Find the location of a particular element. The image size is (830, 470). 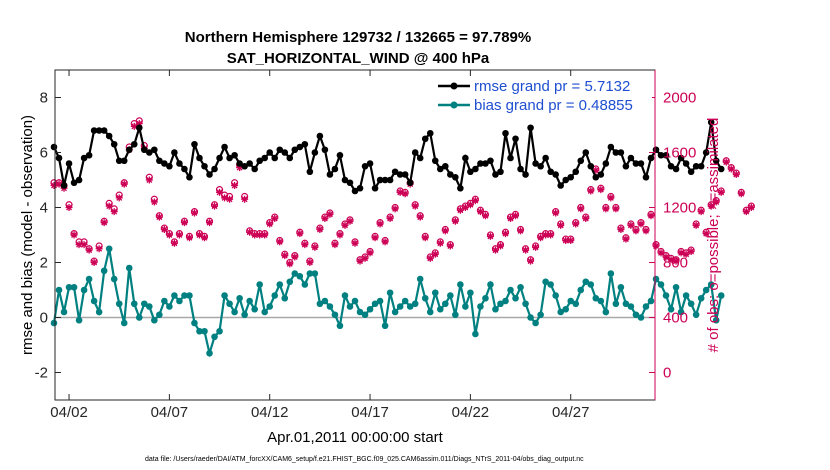

x-tick-label: 04/02 is located at coordinates (69, 412).